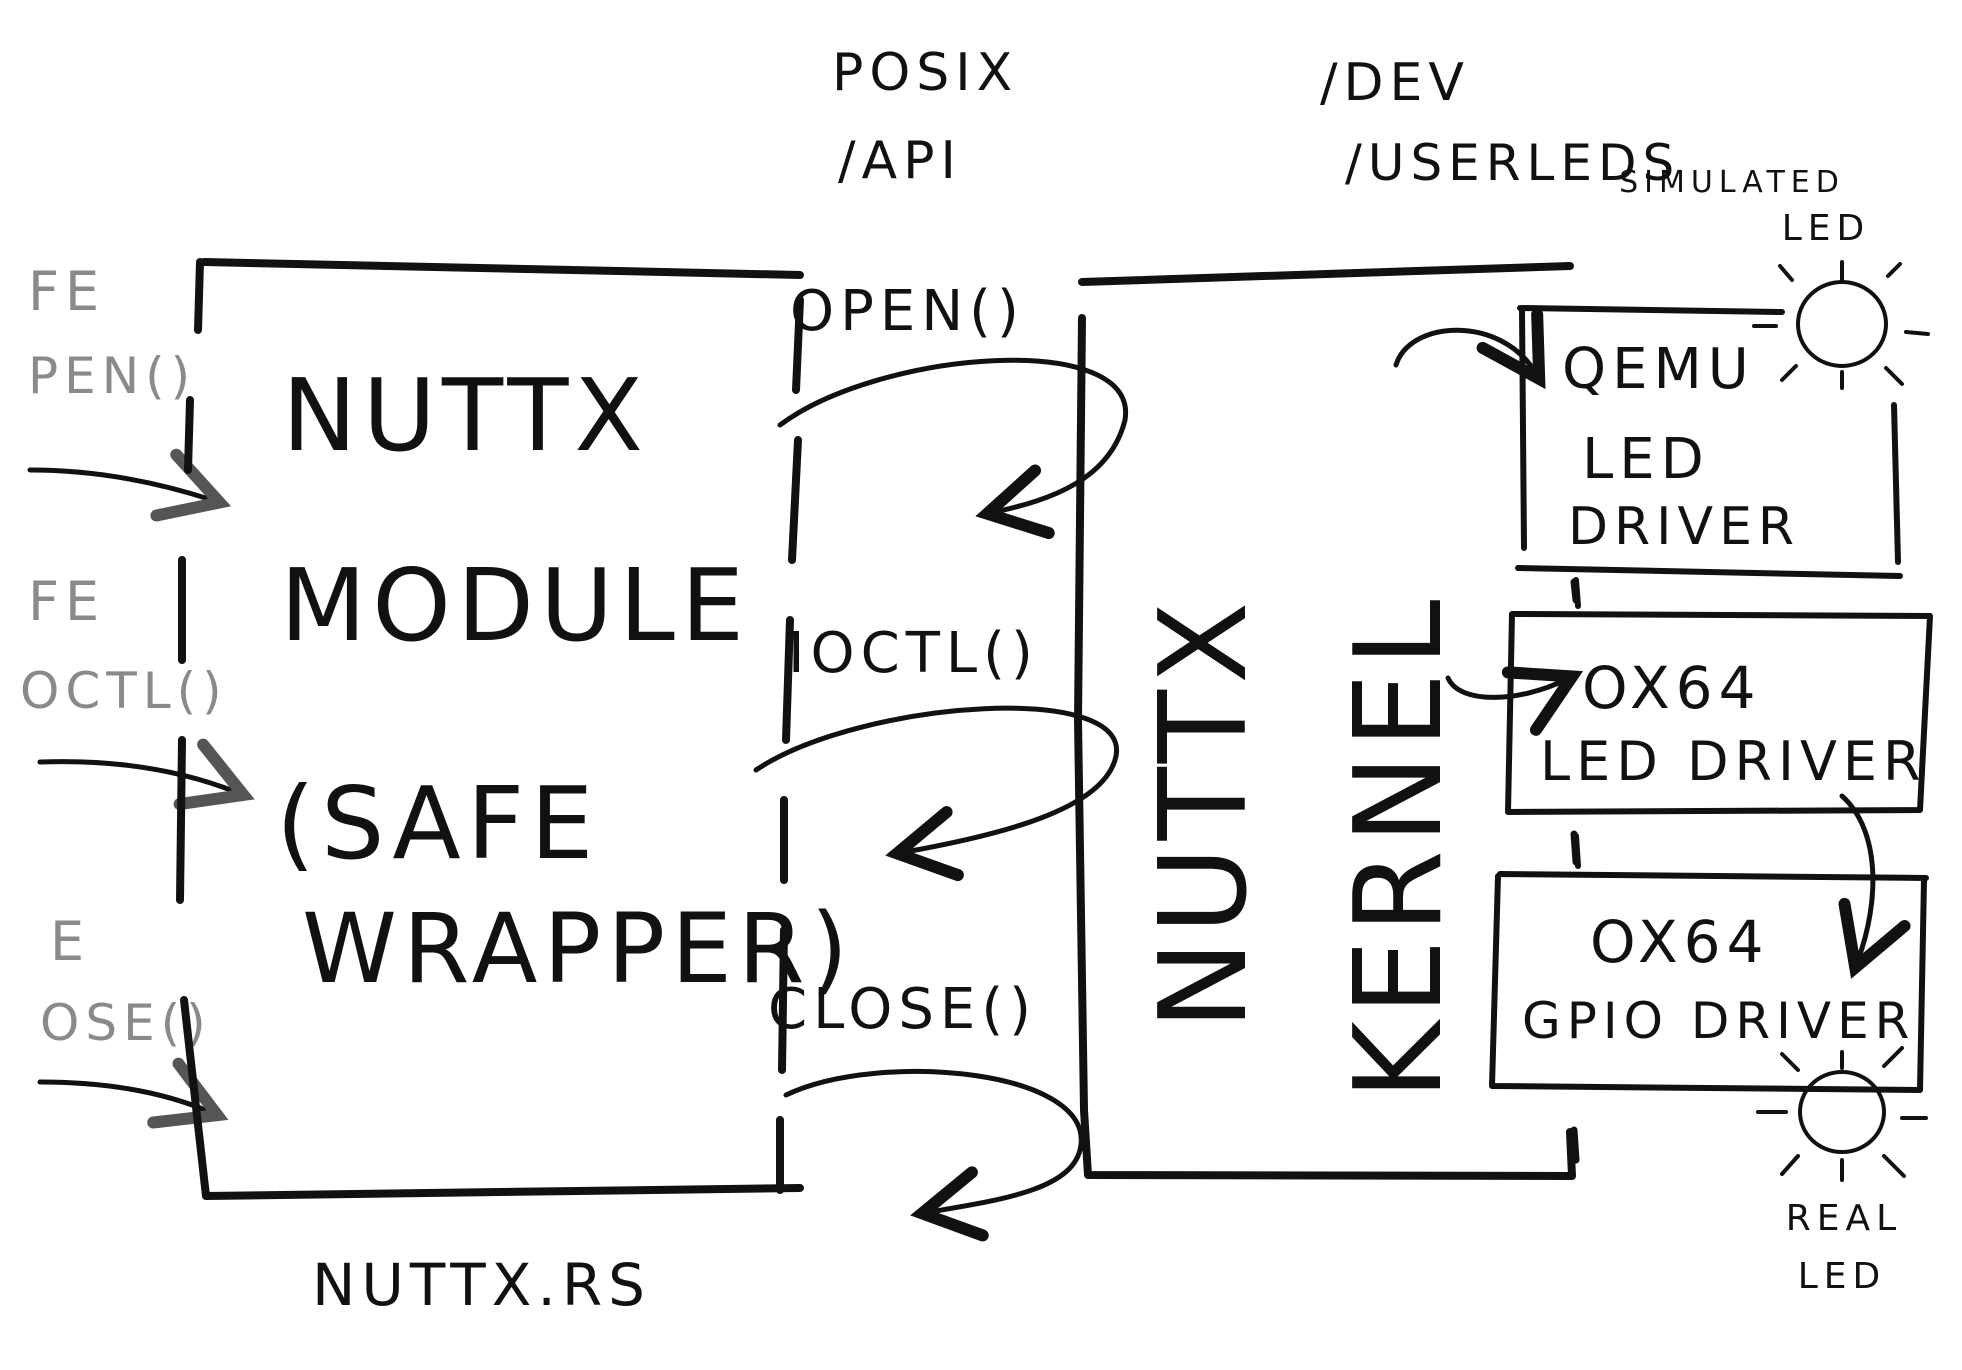 This screenshot has height=1370, width=1962. I want to click on ox64-led-line-1: OX64, so click(1671, 688).